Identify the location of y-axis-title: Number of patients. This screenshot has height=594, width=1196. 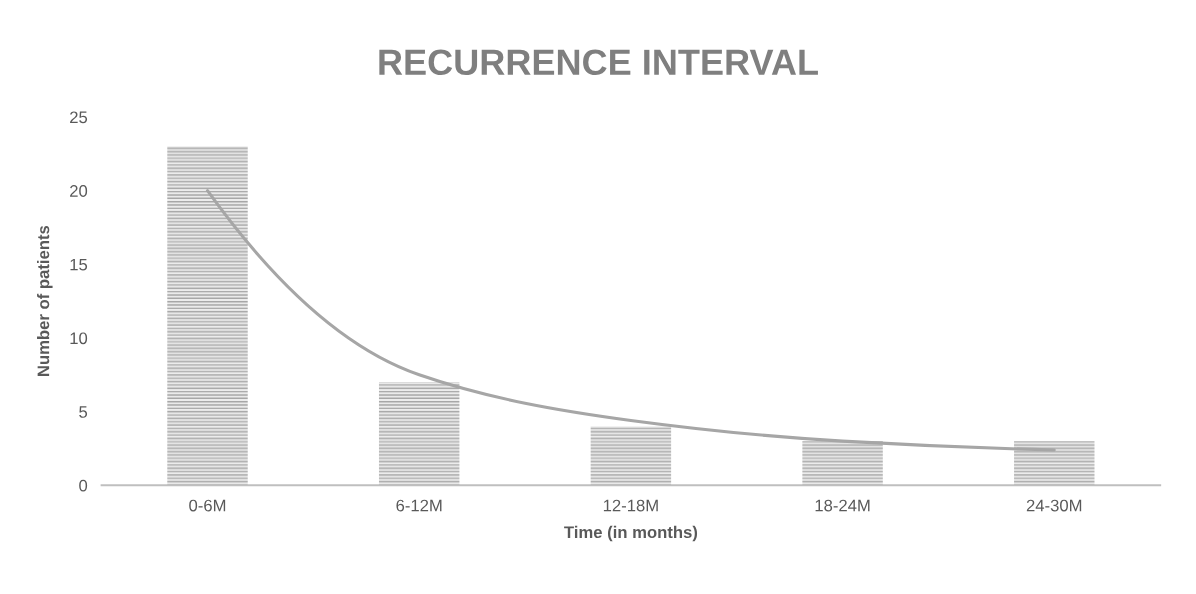
(45, 300).